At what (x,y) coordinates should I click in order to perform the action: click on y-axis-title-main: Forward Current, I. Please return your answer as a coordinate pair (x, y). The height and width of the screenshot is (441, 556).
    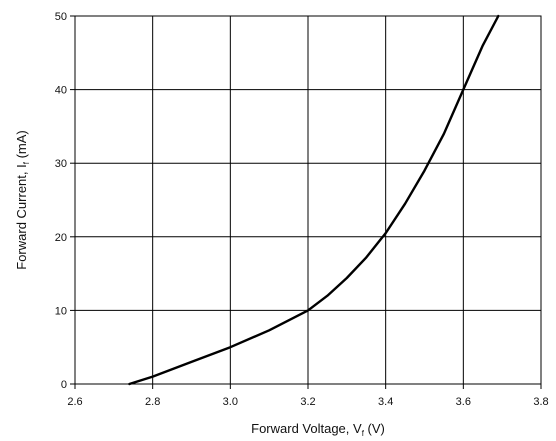
    Looking at the image, I should click on (21, 216).